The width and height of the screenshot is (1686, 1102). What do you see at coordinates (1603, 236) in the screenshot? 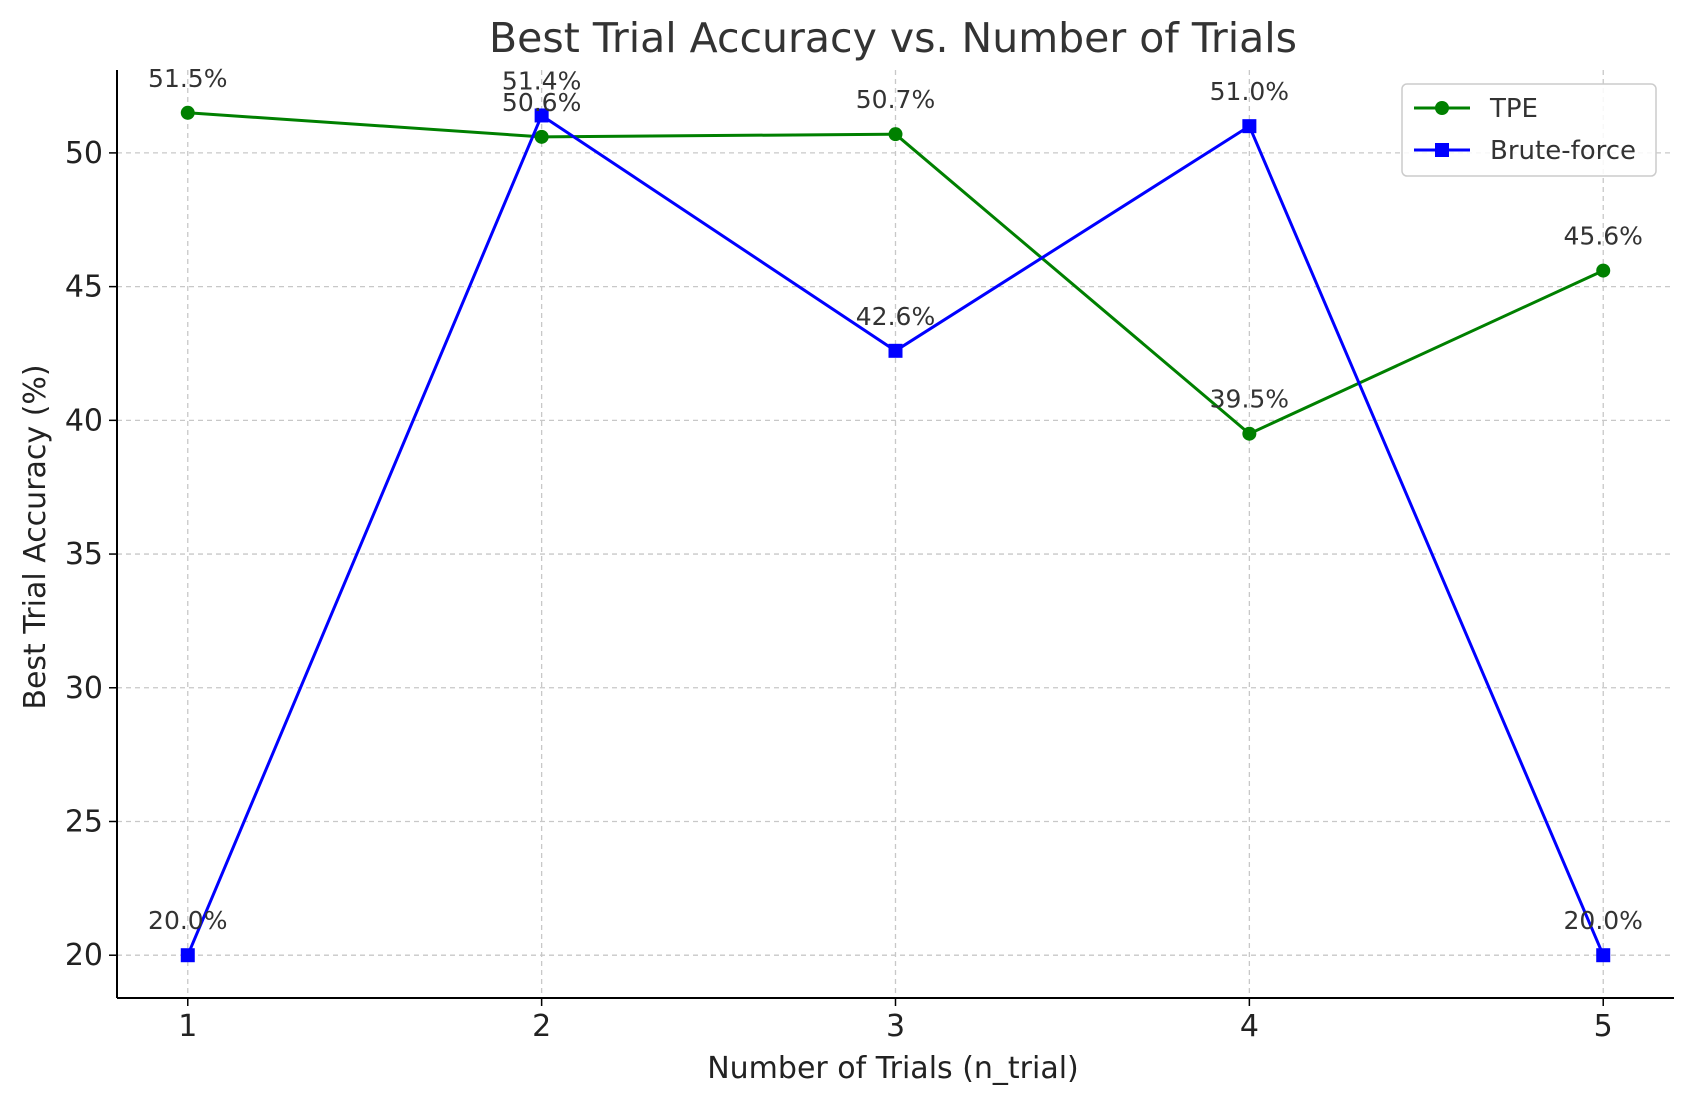
I see `data-label: 45.6%` at bounding box center [1603, 236].